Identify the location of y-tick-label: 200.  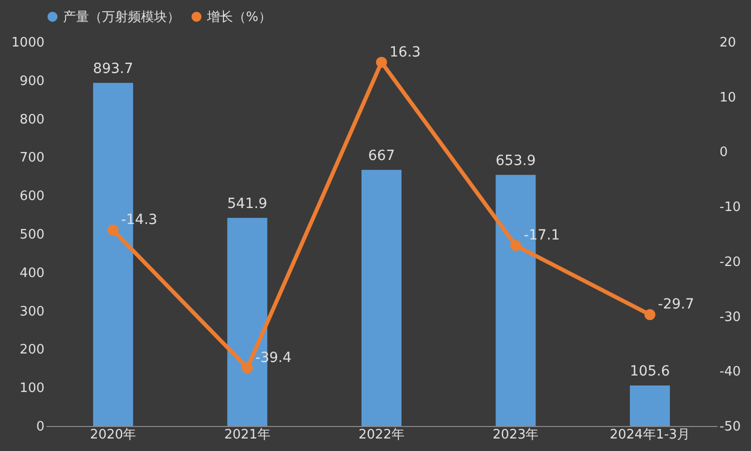
(32, 350).